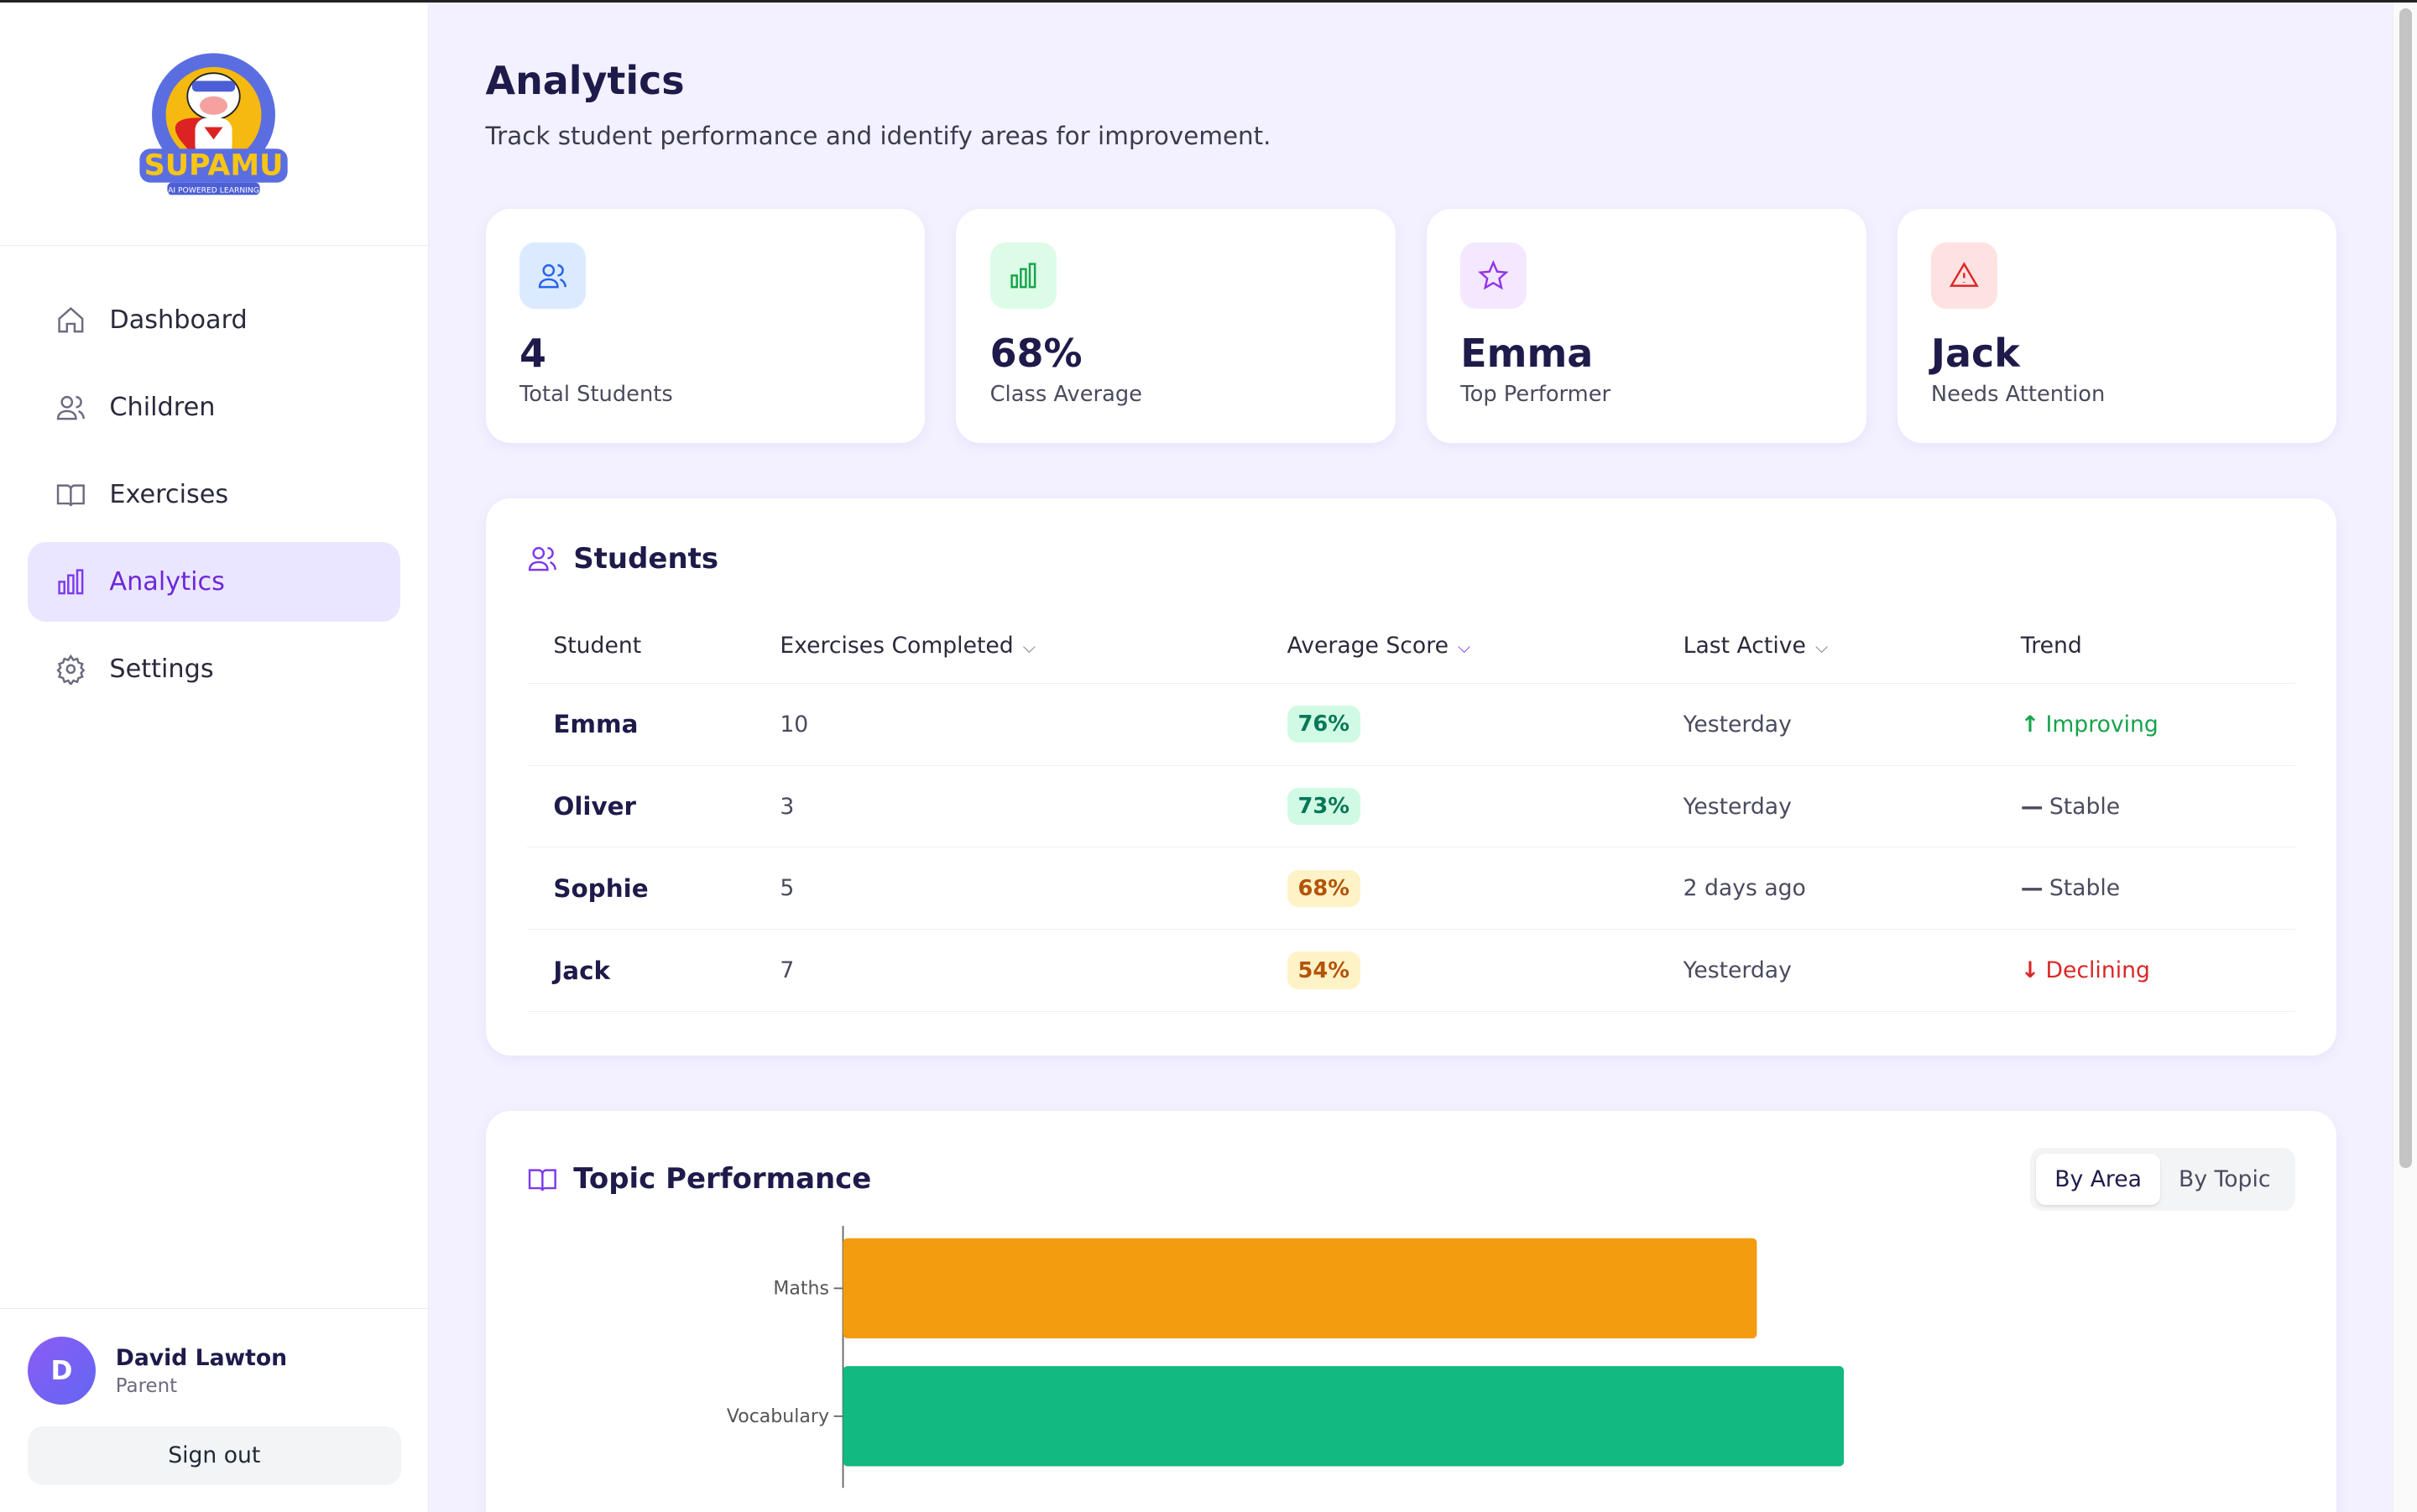  Describe the element at coordinates (1411, 889) in the screenshot. I see `table-row: Sophie 5 68% 2 days ago — Stable` at that location.